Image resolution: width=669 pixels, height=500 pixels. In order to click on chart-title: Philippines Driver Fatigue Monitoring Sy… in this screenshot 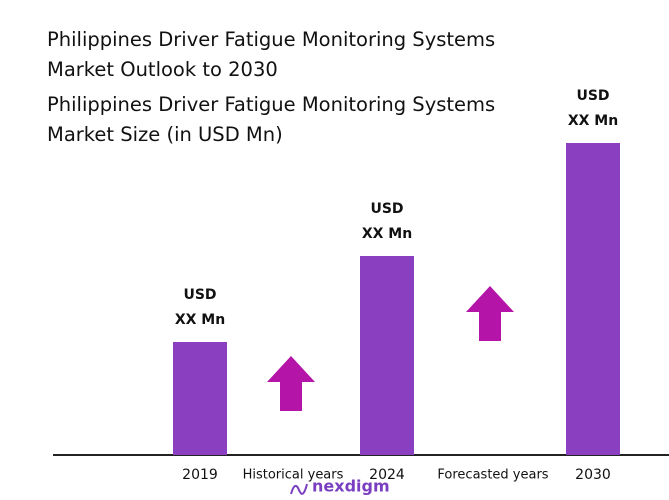, I will do `click(271, 54)`.